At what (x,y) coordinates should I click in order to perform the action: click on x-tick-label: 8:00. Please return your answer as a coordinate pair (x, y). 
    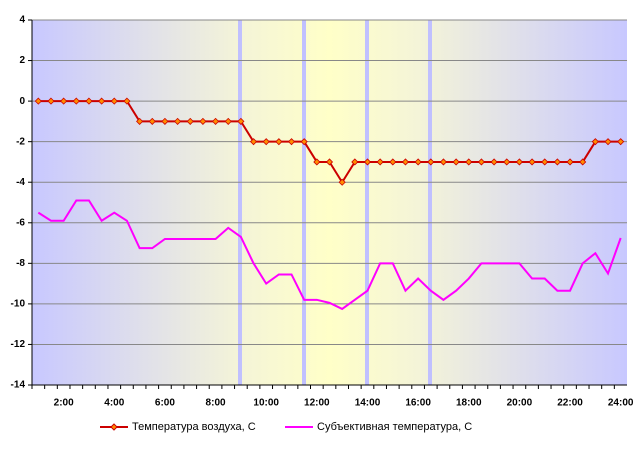
    Looking at the image, I should click on (216, 403).